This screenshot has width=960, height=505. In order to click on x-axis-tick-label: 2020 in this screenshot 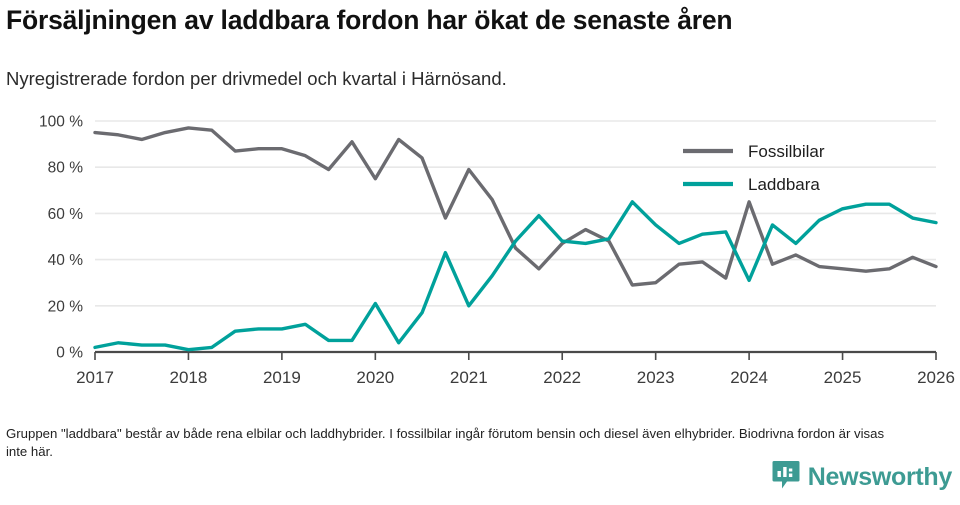, I will do `click(375, 377)`.